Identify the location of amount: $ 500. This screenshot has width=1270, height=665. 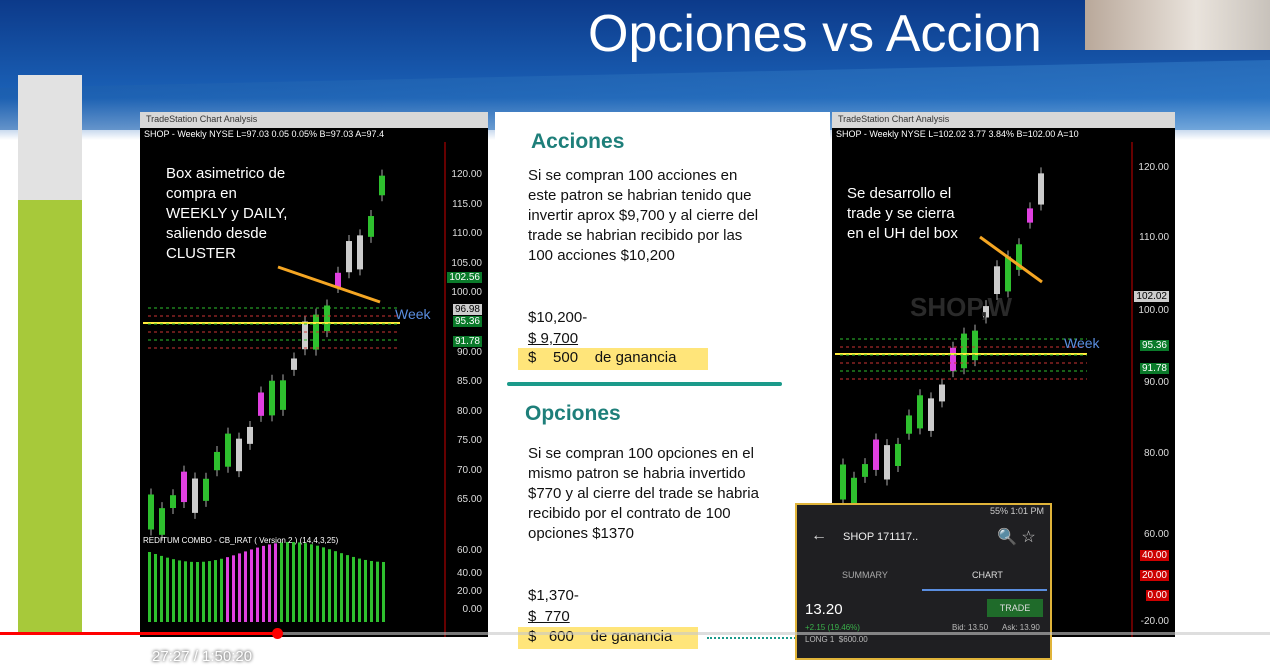
(553, 357).